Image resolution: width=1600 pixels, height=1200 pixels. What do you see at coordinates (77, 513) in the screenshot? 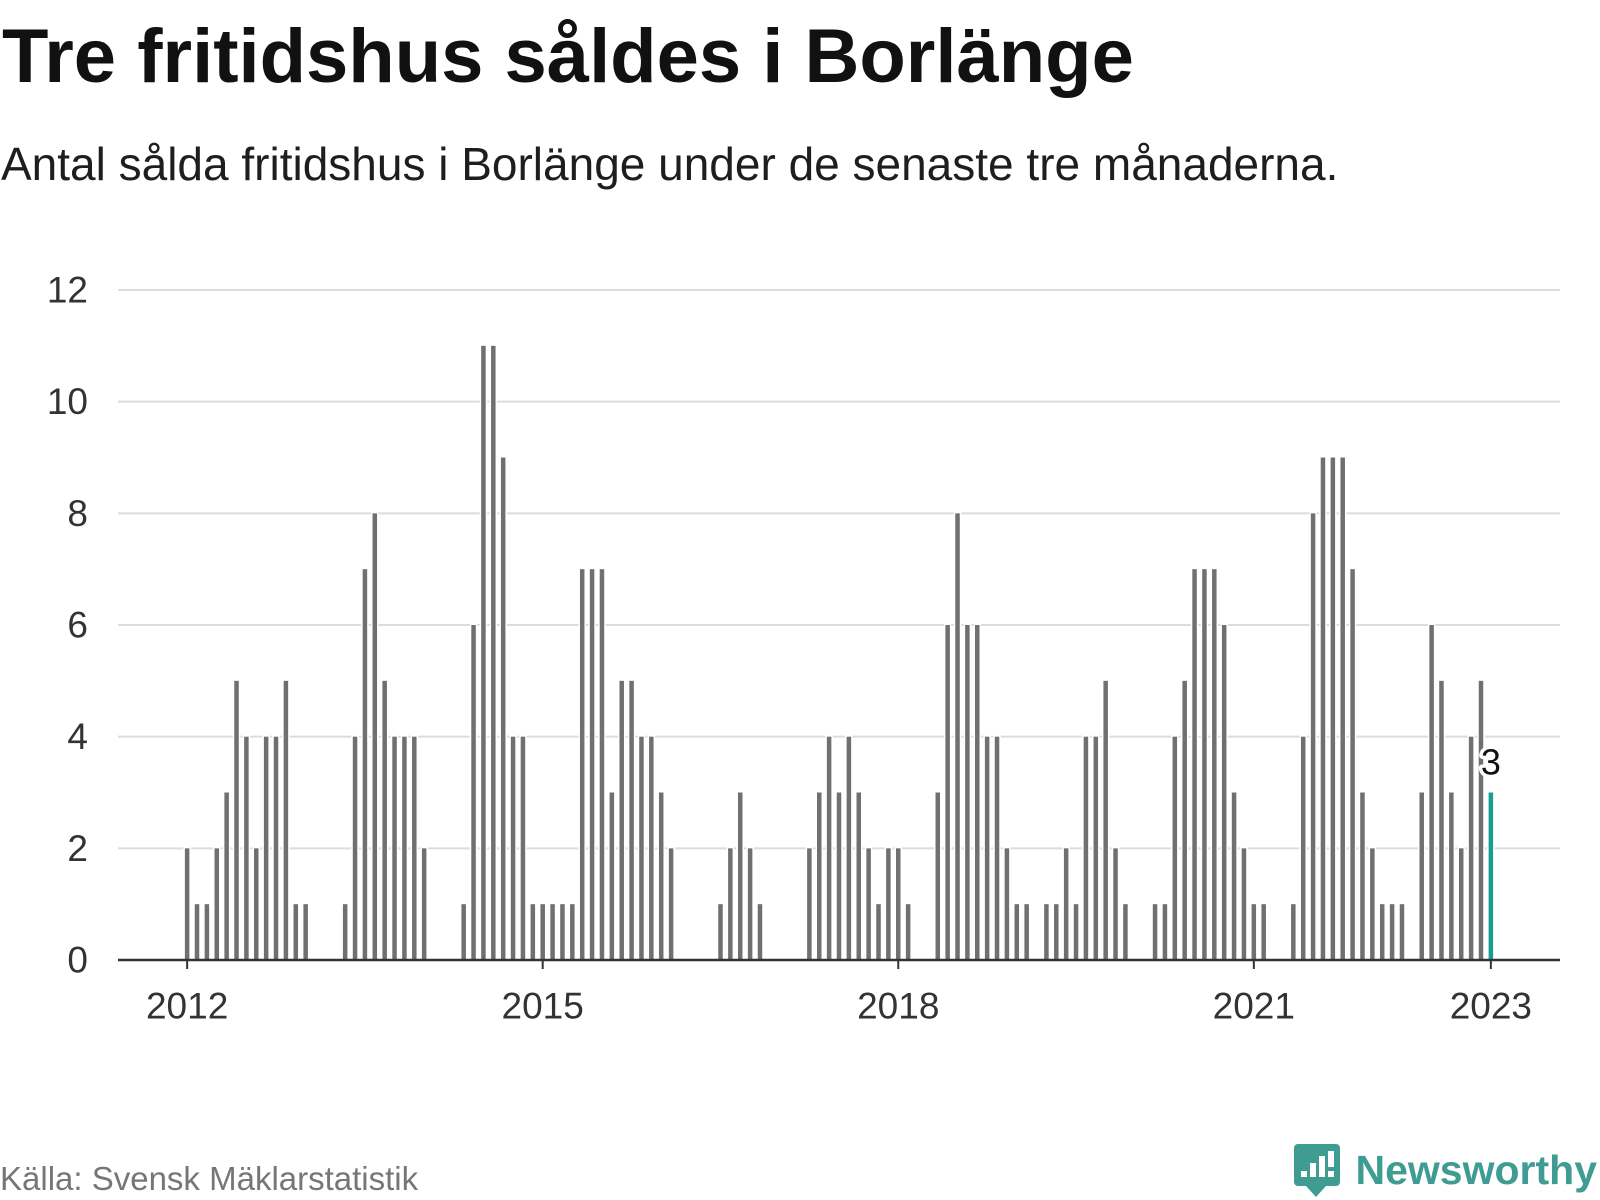
I see `y-tick-label: 8` at bounding box center [77, 513].